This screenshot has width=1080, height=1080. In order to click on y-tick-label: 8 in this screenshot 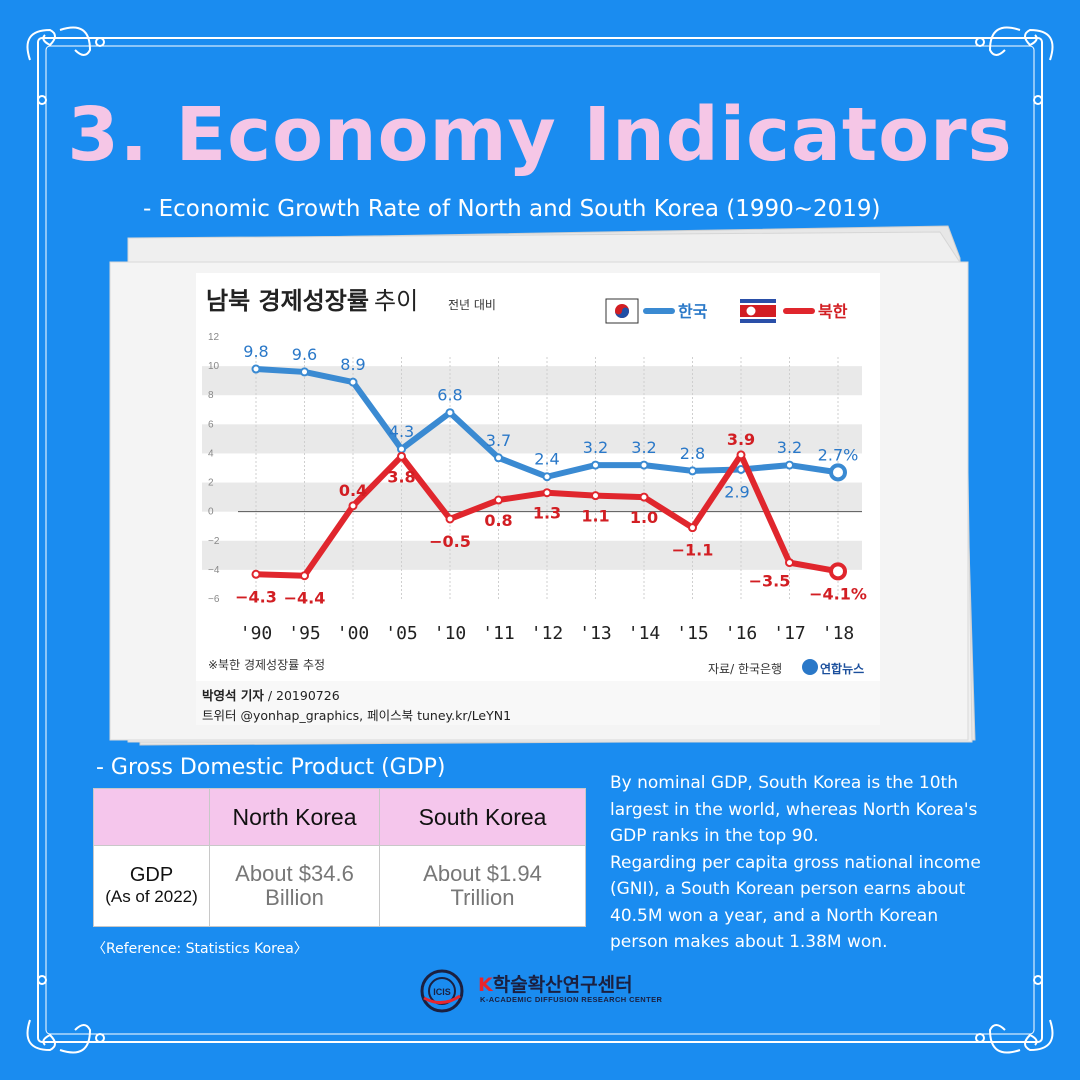, I will do `click(211, 395)`.